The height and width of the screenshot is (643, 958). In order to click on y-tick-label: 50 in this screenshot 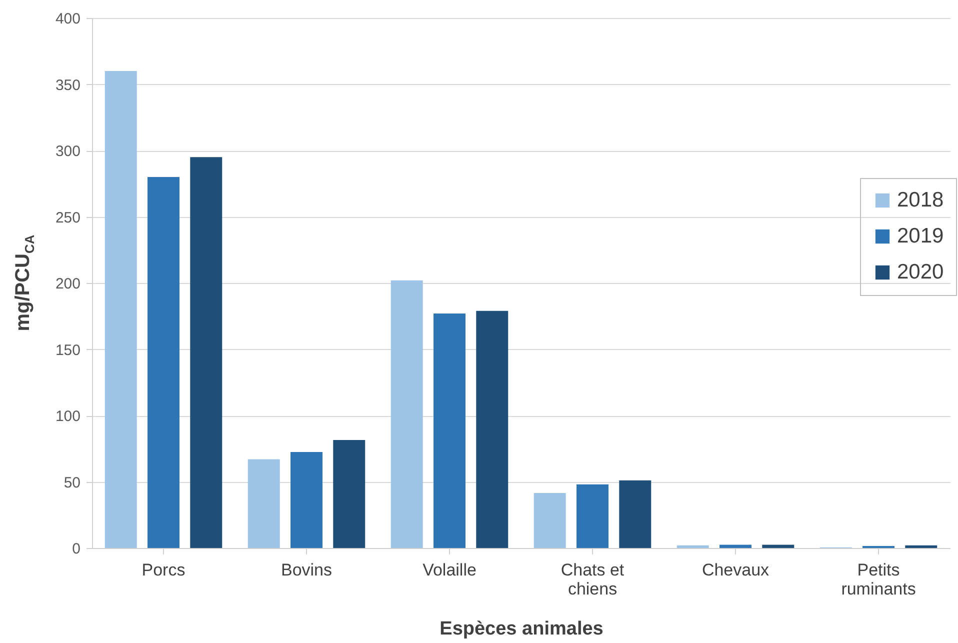, I will do `click(72, 483)`.